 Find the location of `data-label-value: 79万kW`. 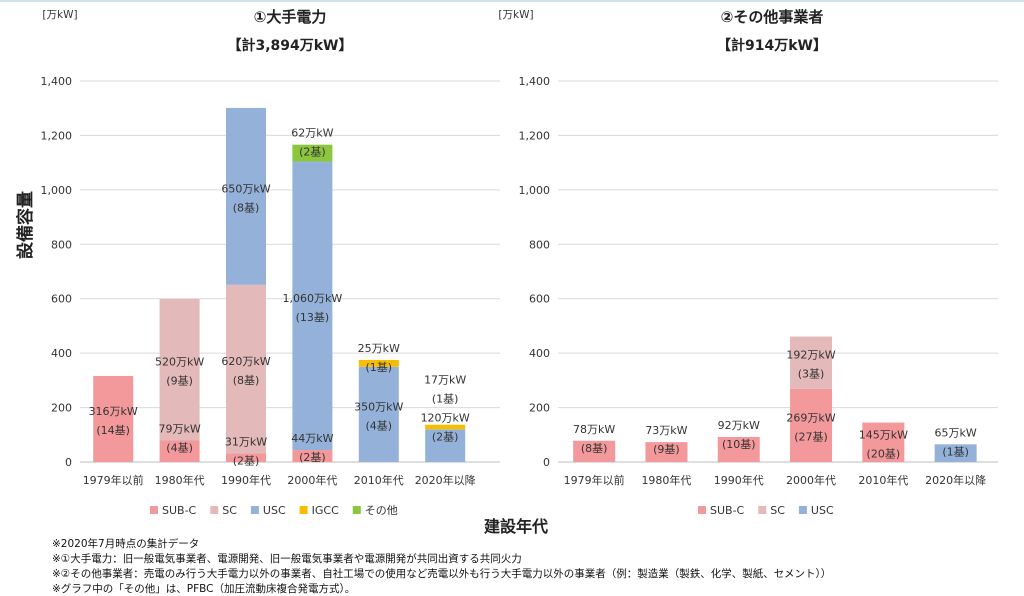

data-label-value: 79万kW is located at coordinates (179, 429).